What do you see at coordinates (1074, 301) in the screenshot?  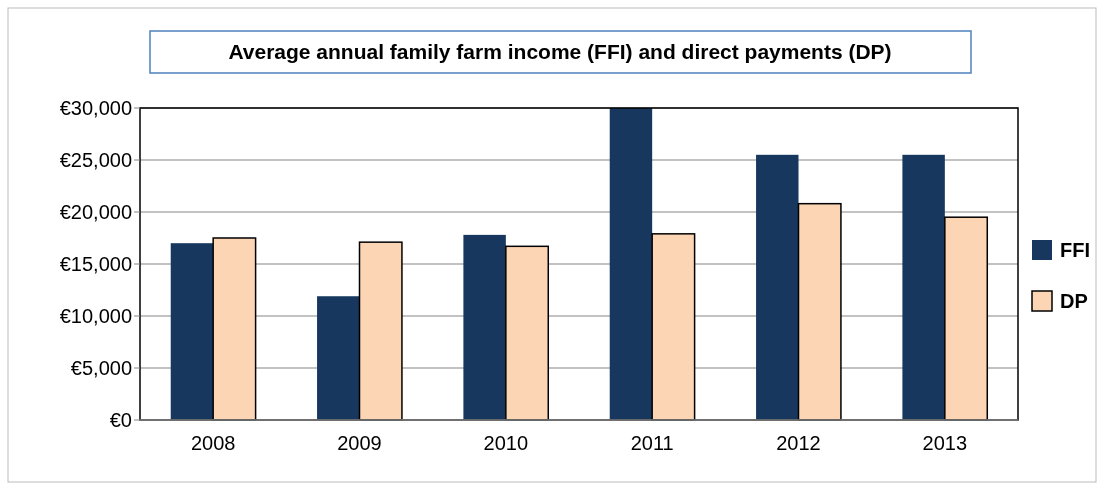 I see `legend-label: DP` at bounding box center [1074, 301].